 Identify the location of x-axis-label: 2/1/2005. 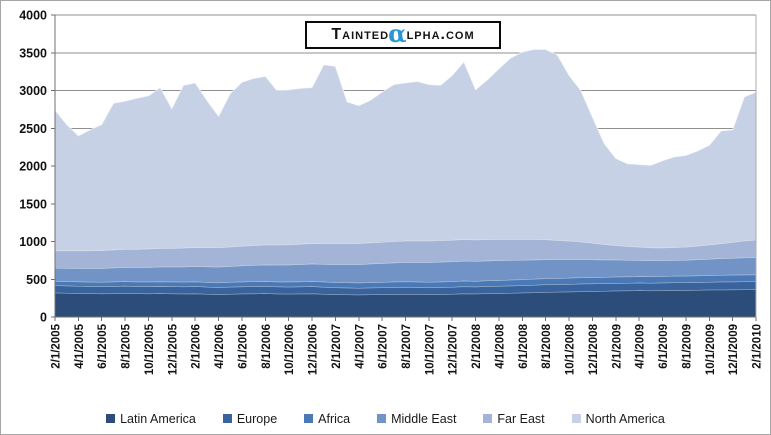
(57, 345).